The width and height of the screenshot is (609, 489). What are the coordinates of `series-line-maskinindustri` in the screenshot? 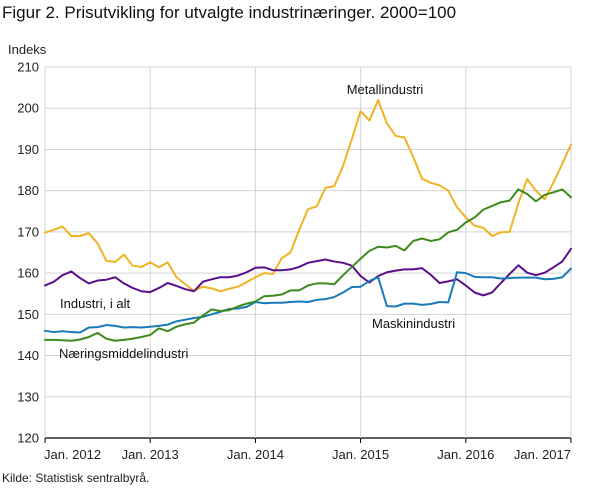 It's located at (308, 300).